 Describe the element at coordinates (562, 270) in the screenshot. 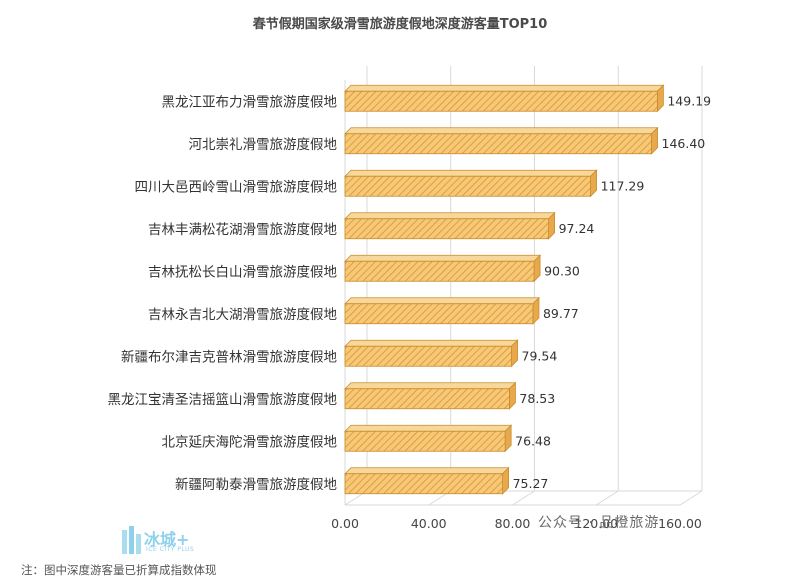

I see `value-label-4: 90.30` at that location.